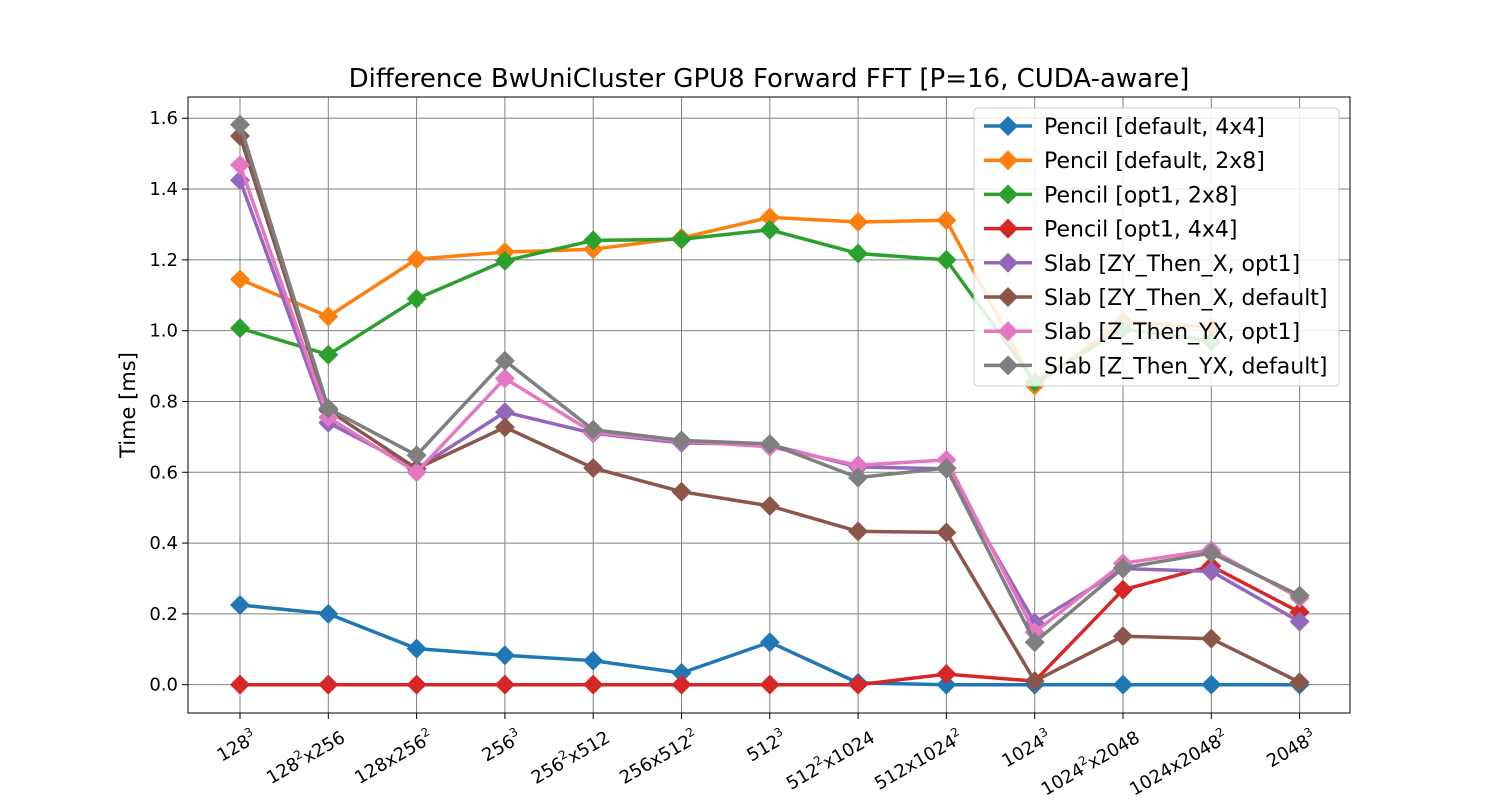 Image resolution: width=1500 pixels, height=800 pixels. I want to click on legend-item: Slab [ZY_Then_X, opt1], so click(1142, 264).